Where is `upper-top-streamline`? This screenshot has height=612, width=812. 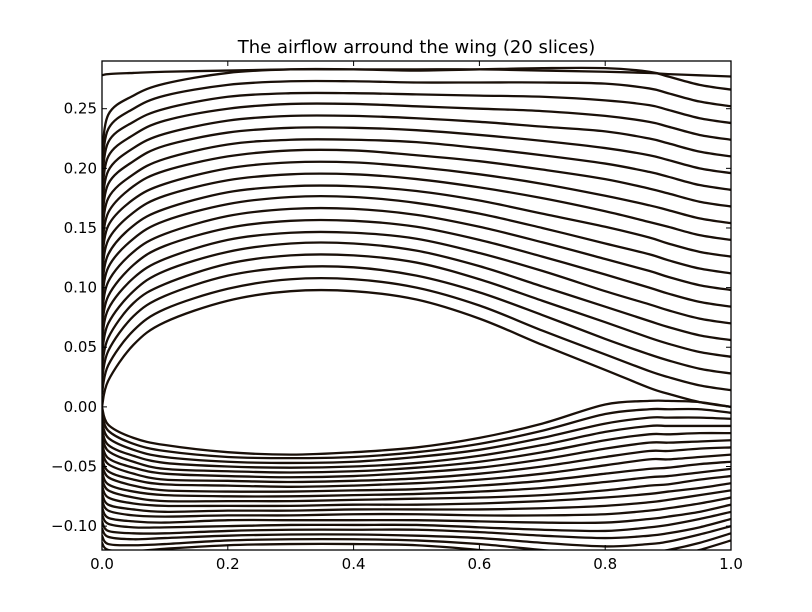 upper-top-streamline is located at coordinates (416, 73).